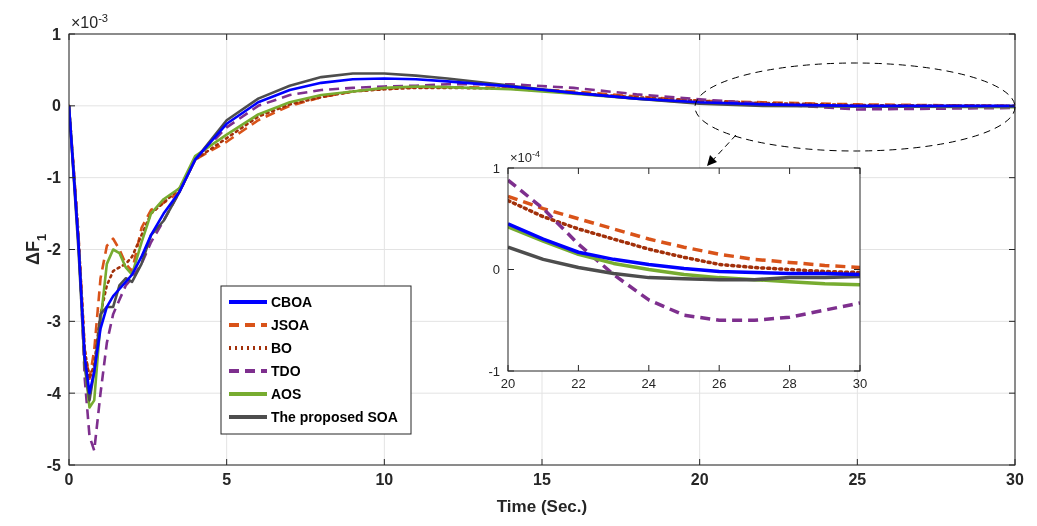 The width and height of the screenshot is (1037, 526). I want to click on legend-label: TDO, so click(286, 371).